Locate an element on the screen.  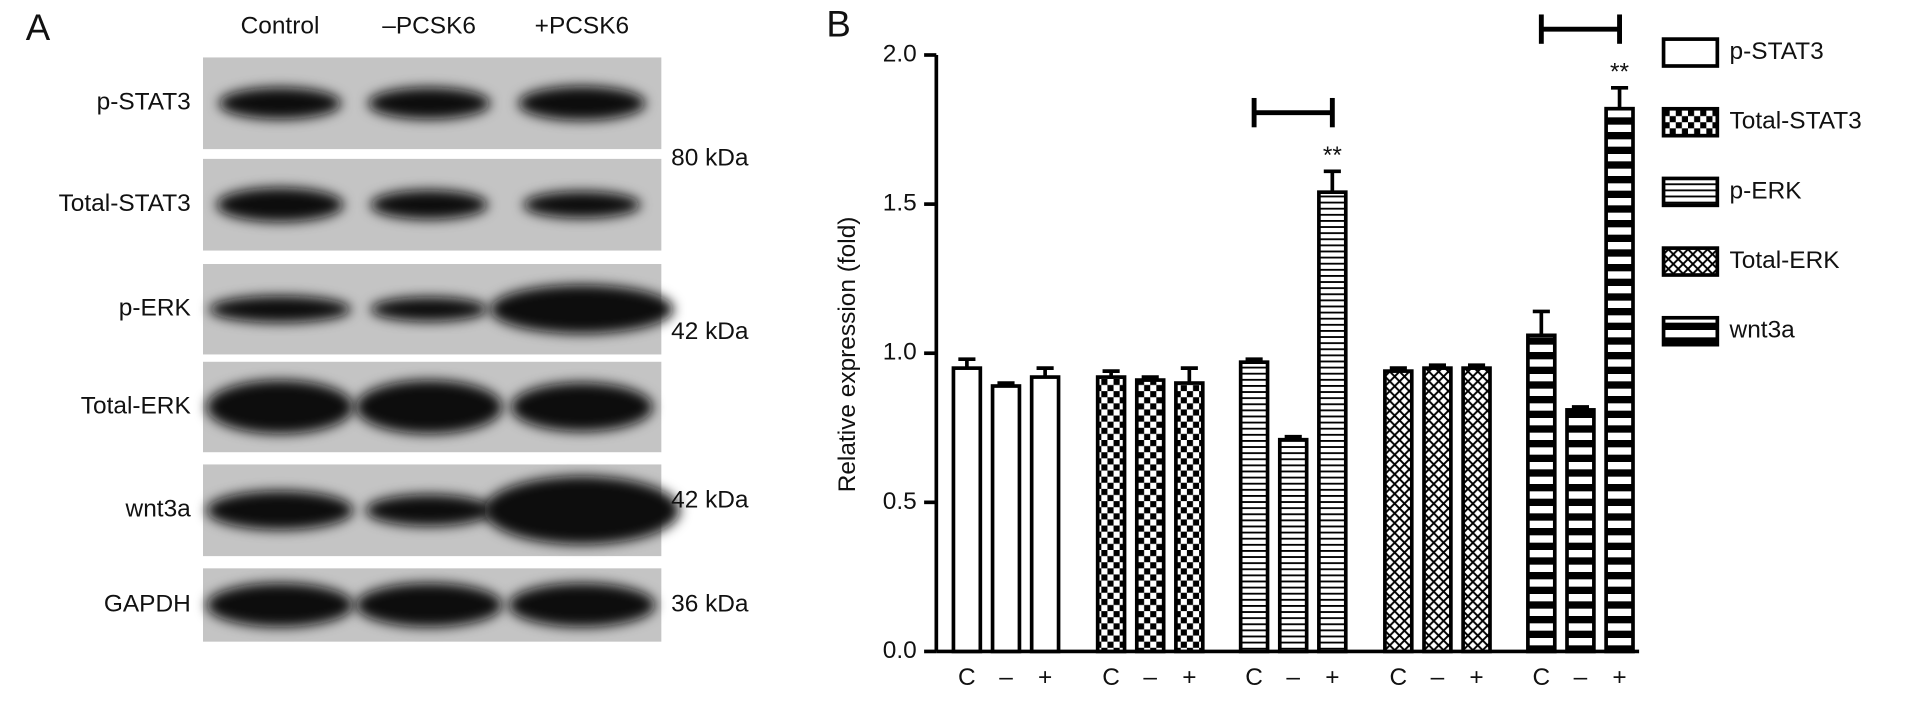
row-label: Total-ERK is located at coordinates (136, 405).